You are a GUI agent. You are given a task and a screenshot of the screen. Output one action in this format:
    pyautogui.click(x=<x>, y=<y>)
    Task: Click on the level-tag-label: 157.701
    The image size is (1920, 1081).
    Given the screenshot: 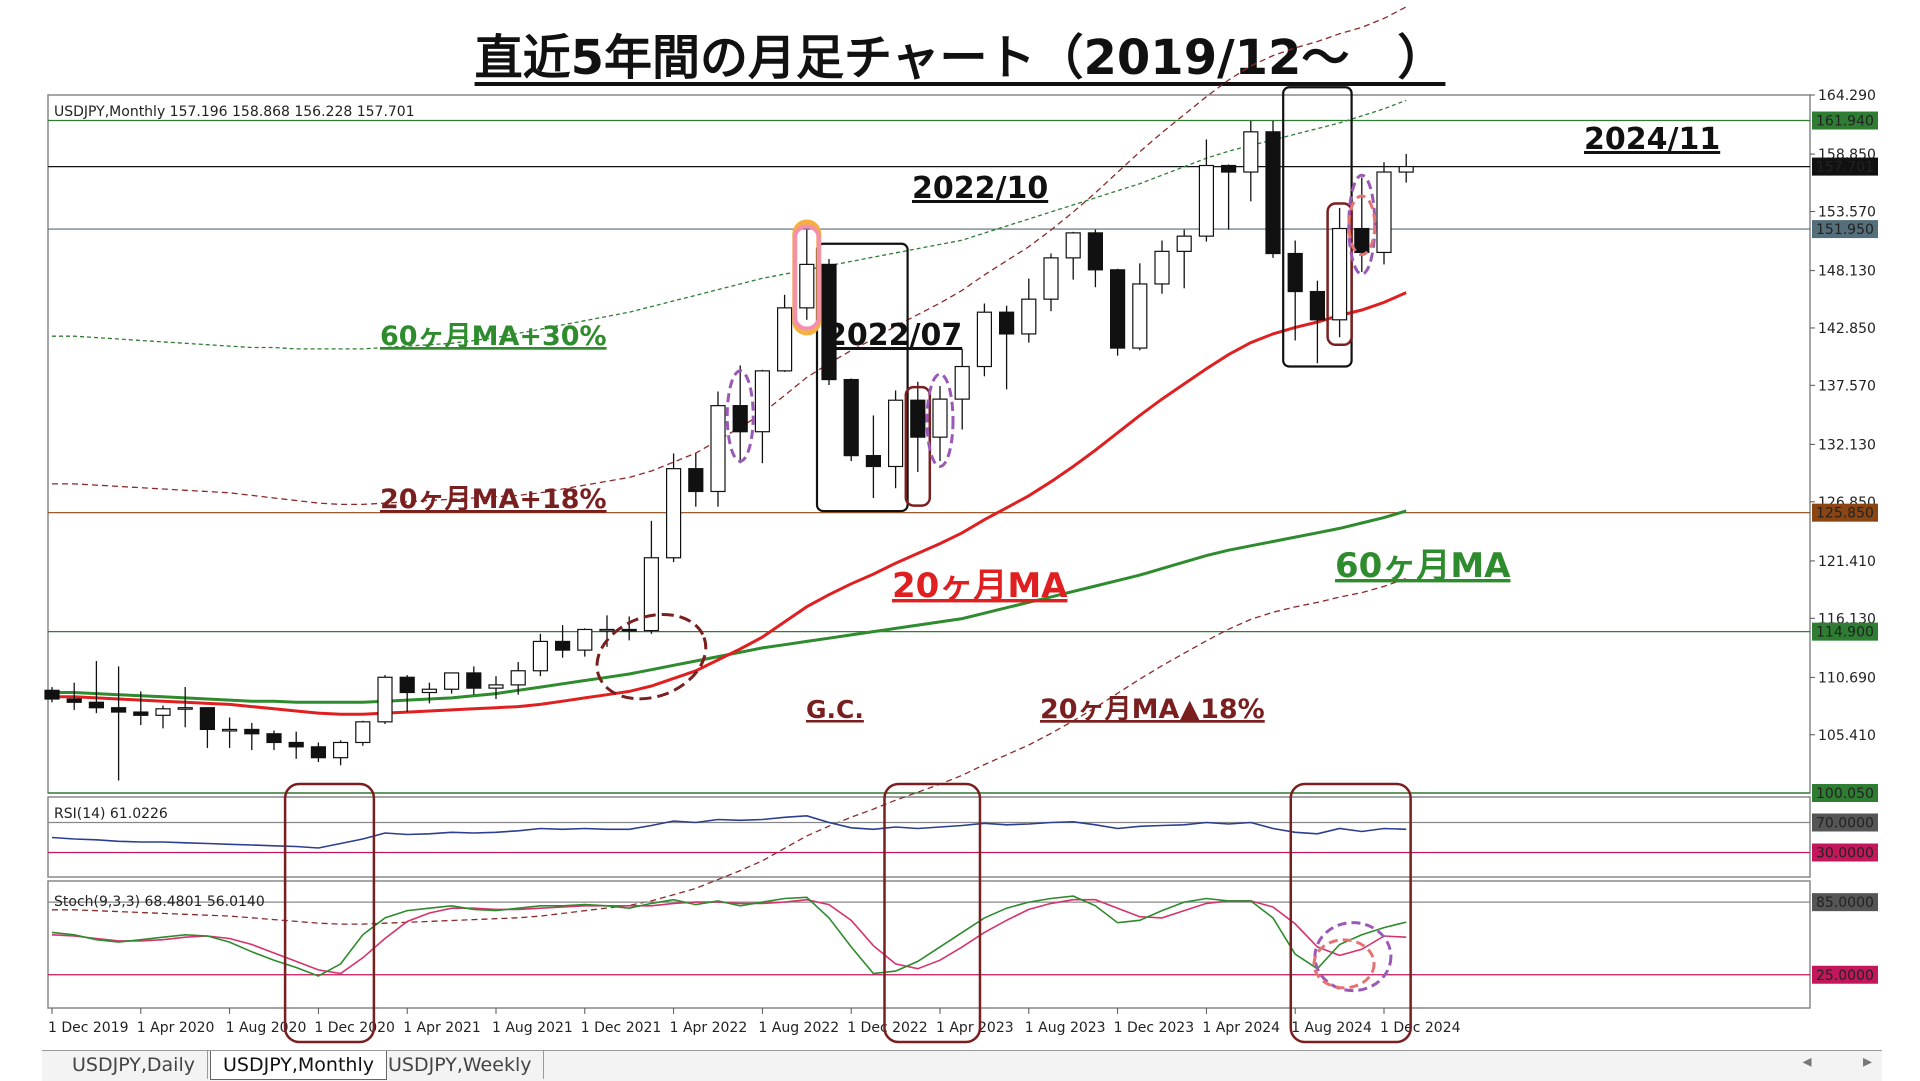 What is the action you would take?
    pyautogui.click(x=1845, y=168)
    